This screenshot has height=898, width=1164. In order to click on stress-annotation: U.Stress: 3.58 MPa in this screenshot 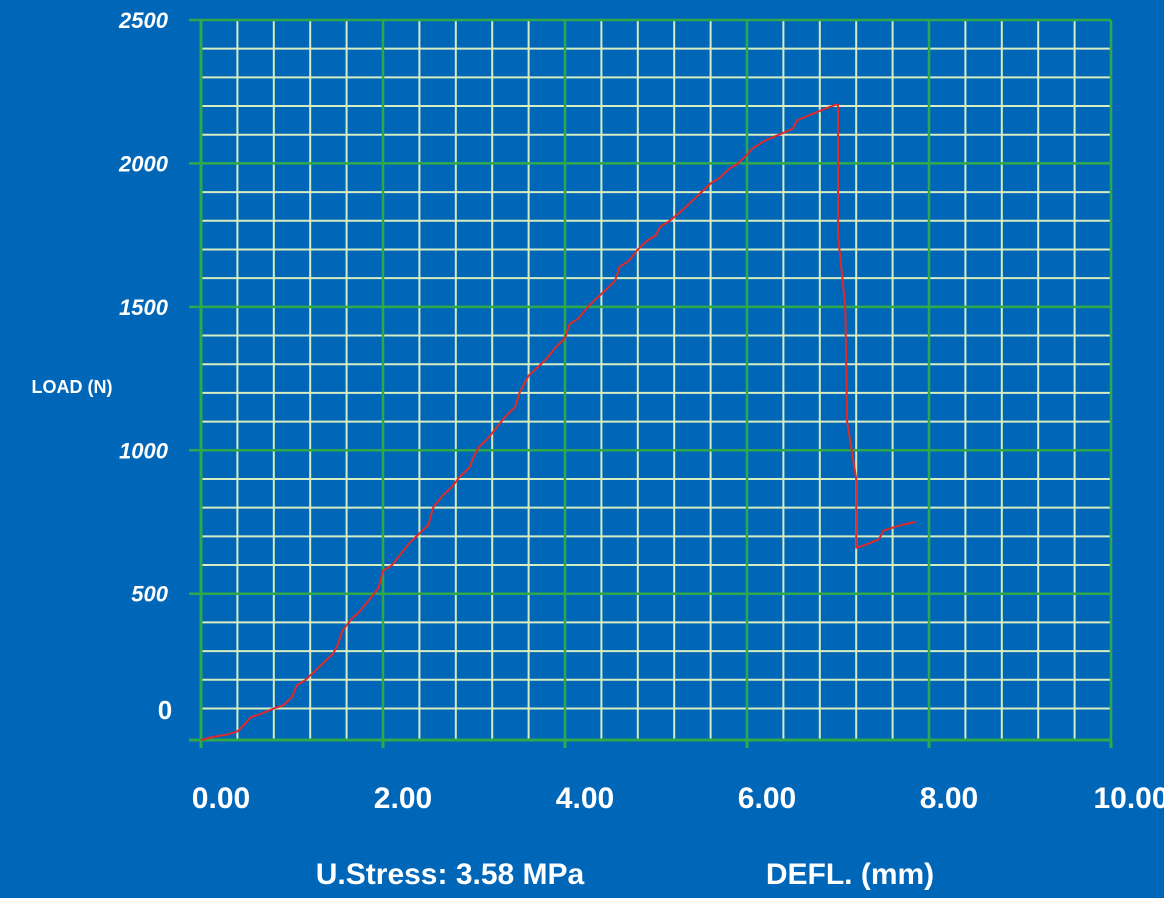, I will do `click(450, 874)`.